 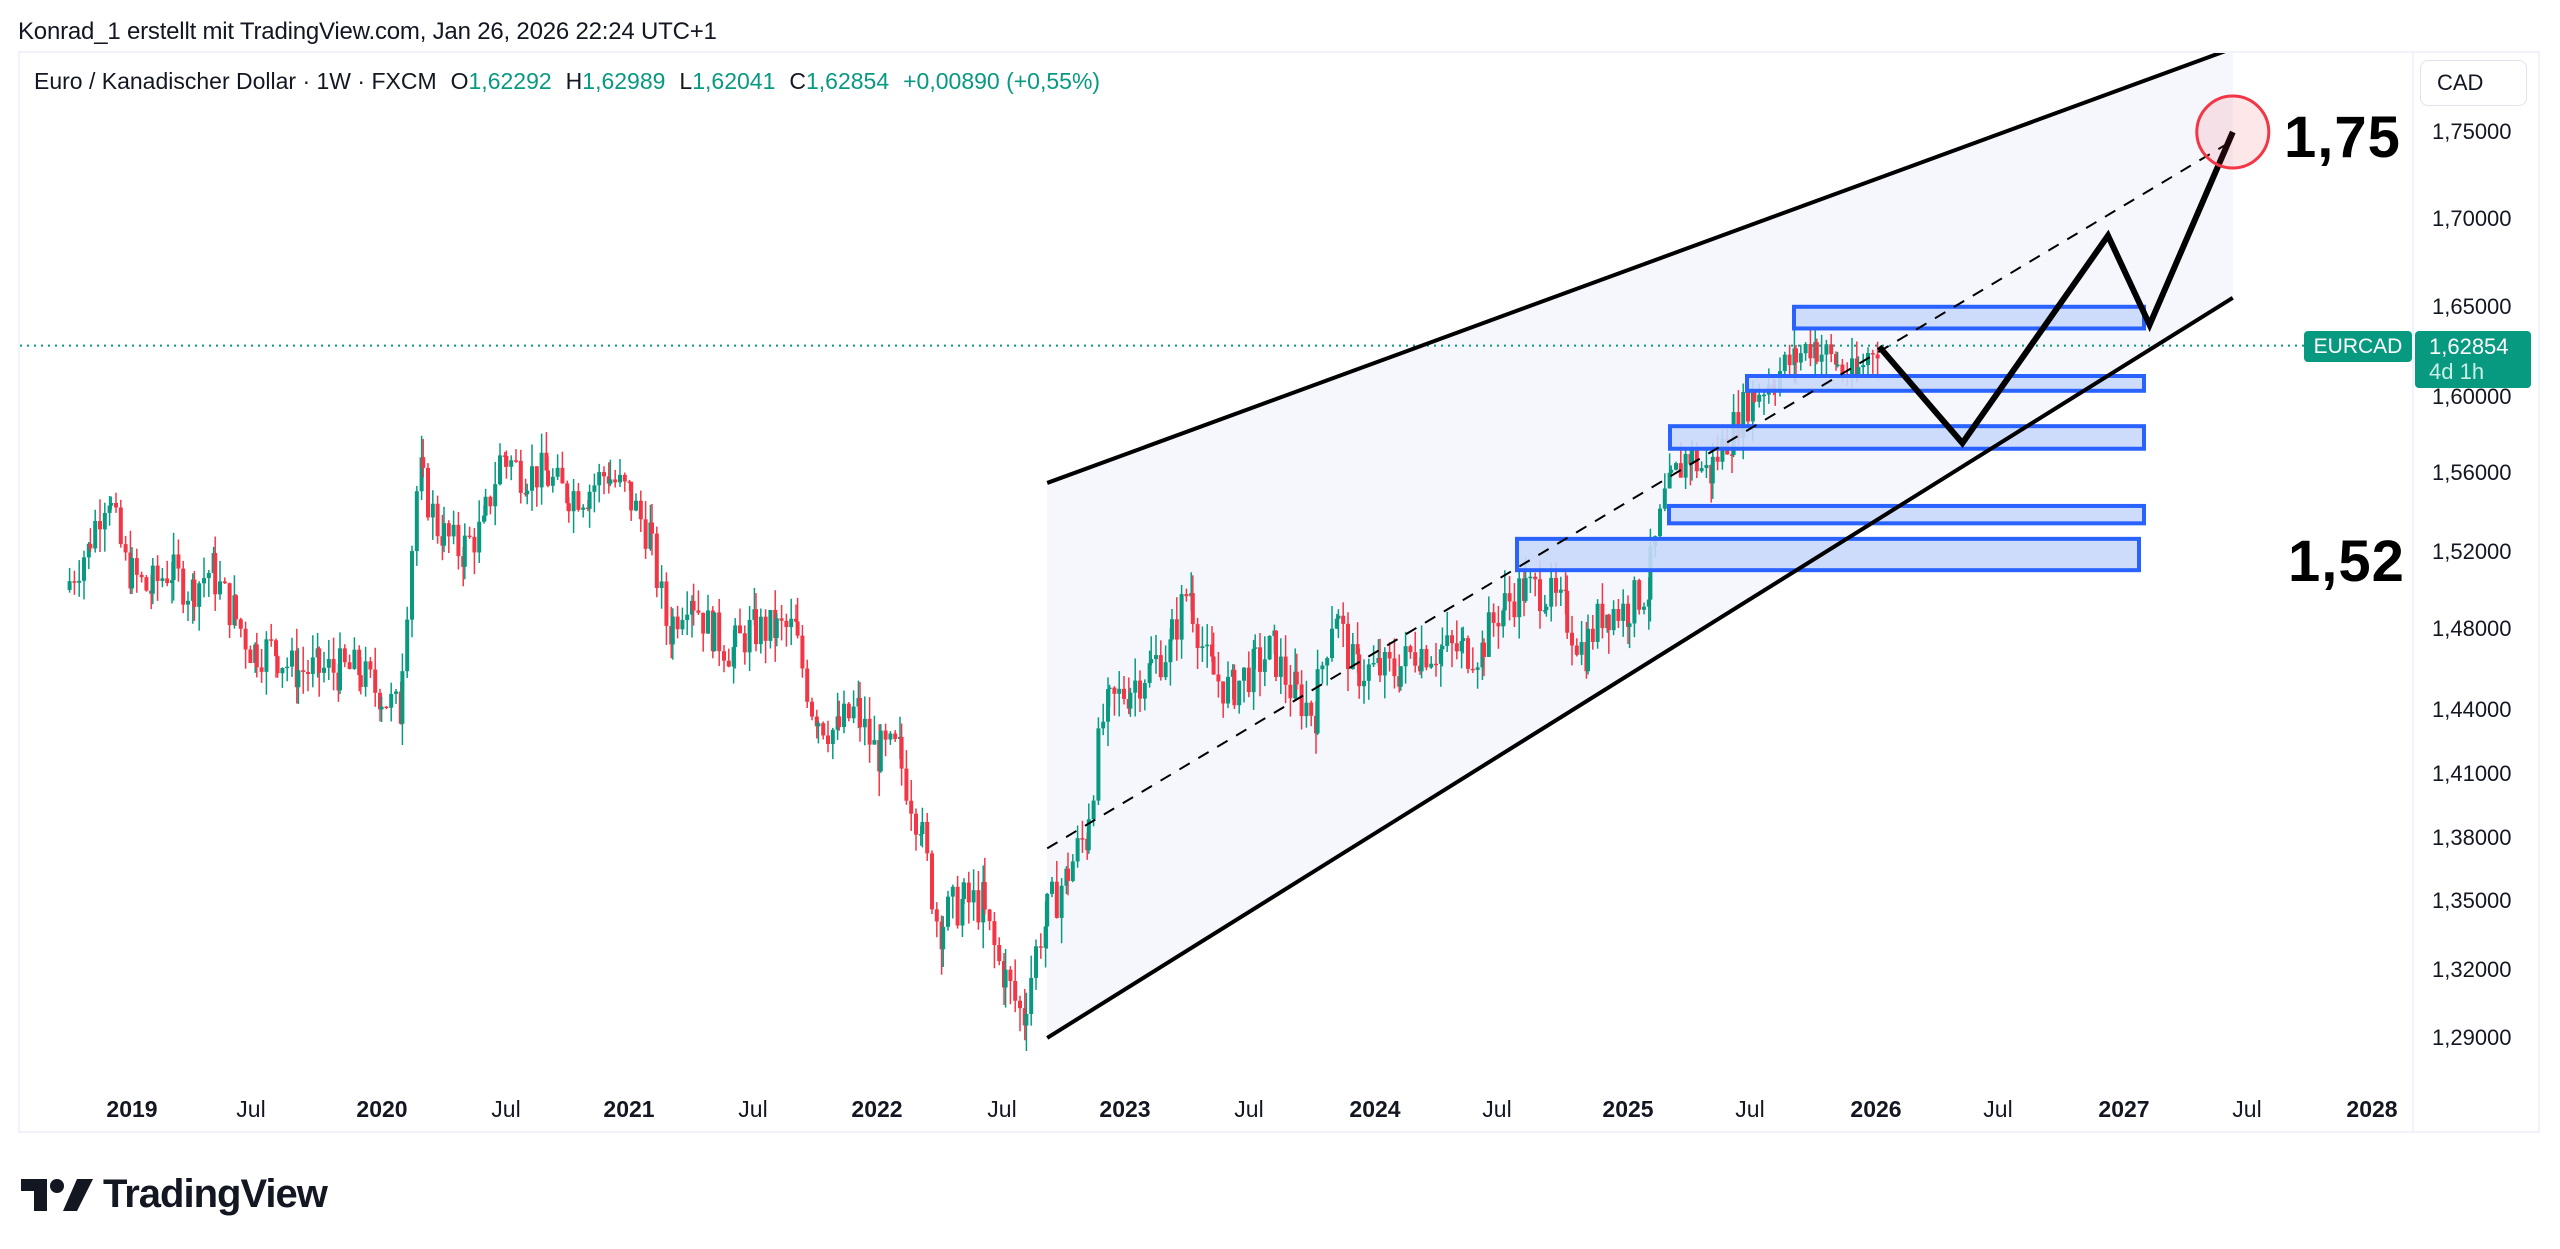 What do you see at coordinates (2469, 346) in the screenshot?
I see `last-price-value: 1,62854` at bounding box center [2469, 346].